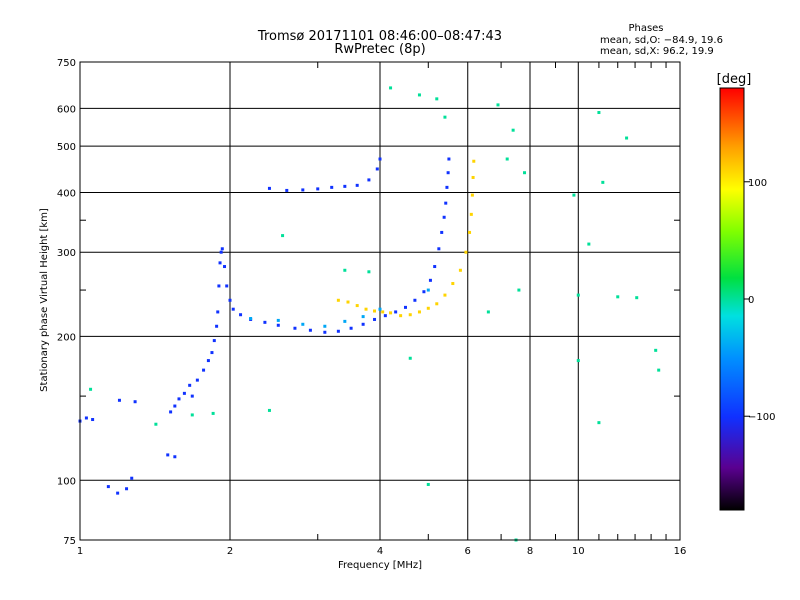  What do you see at coordinates (66, 109) in the screenshot?
I see `y-tick-label: 600` at bounding box center [66, 109].